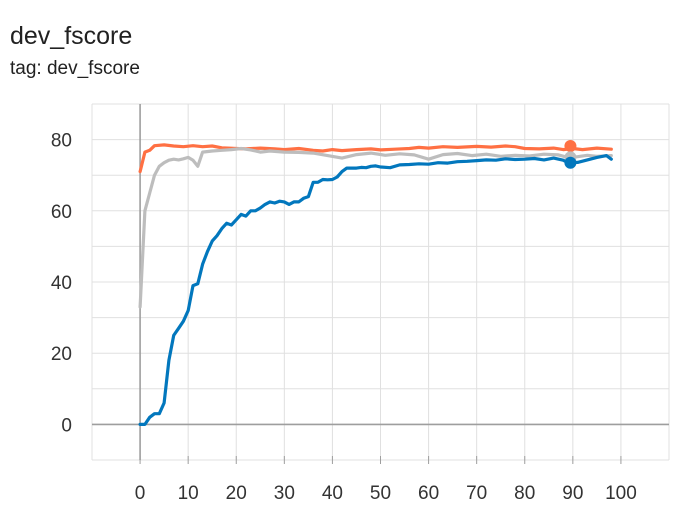 This screenshot has width=685, height=509. What do you see at coordinates (61, 212) in the screenshot?
I see `y-tick-label: 60` at bounding box center [61, 212].